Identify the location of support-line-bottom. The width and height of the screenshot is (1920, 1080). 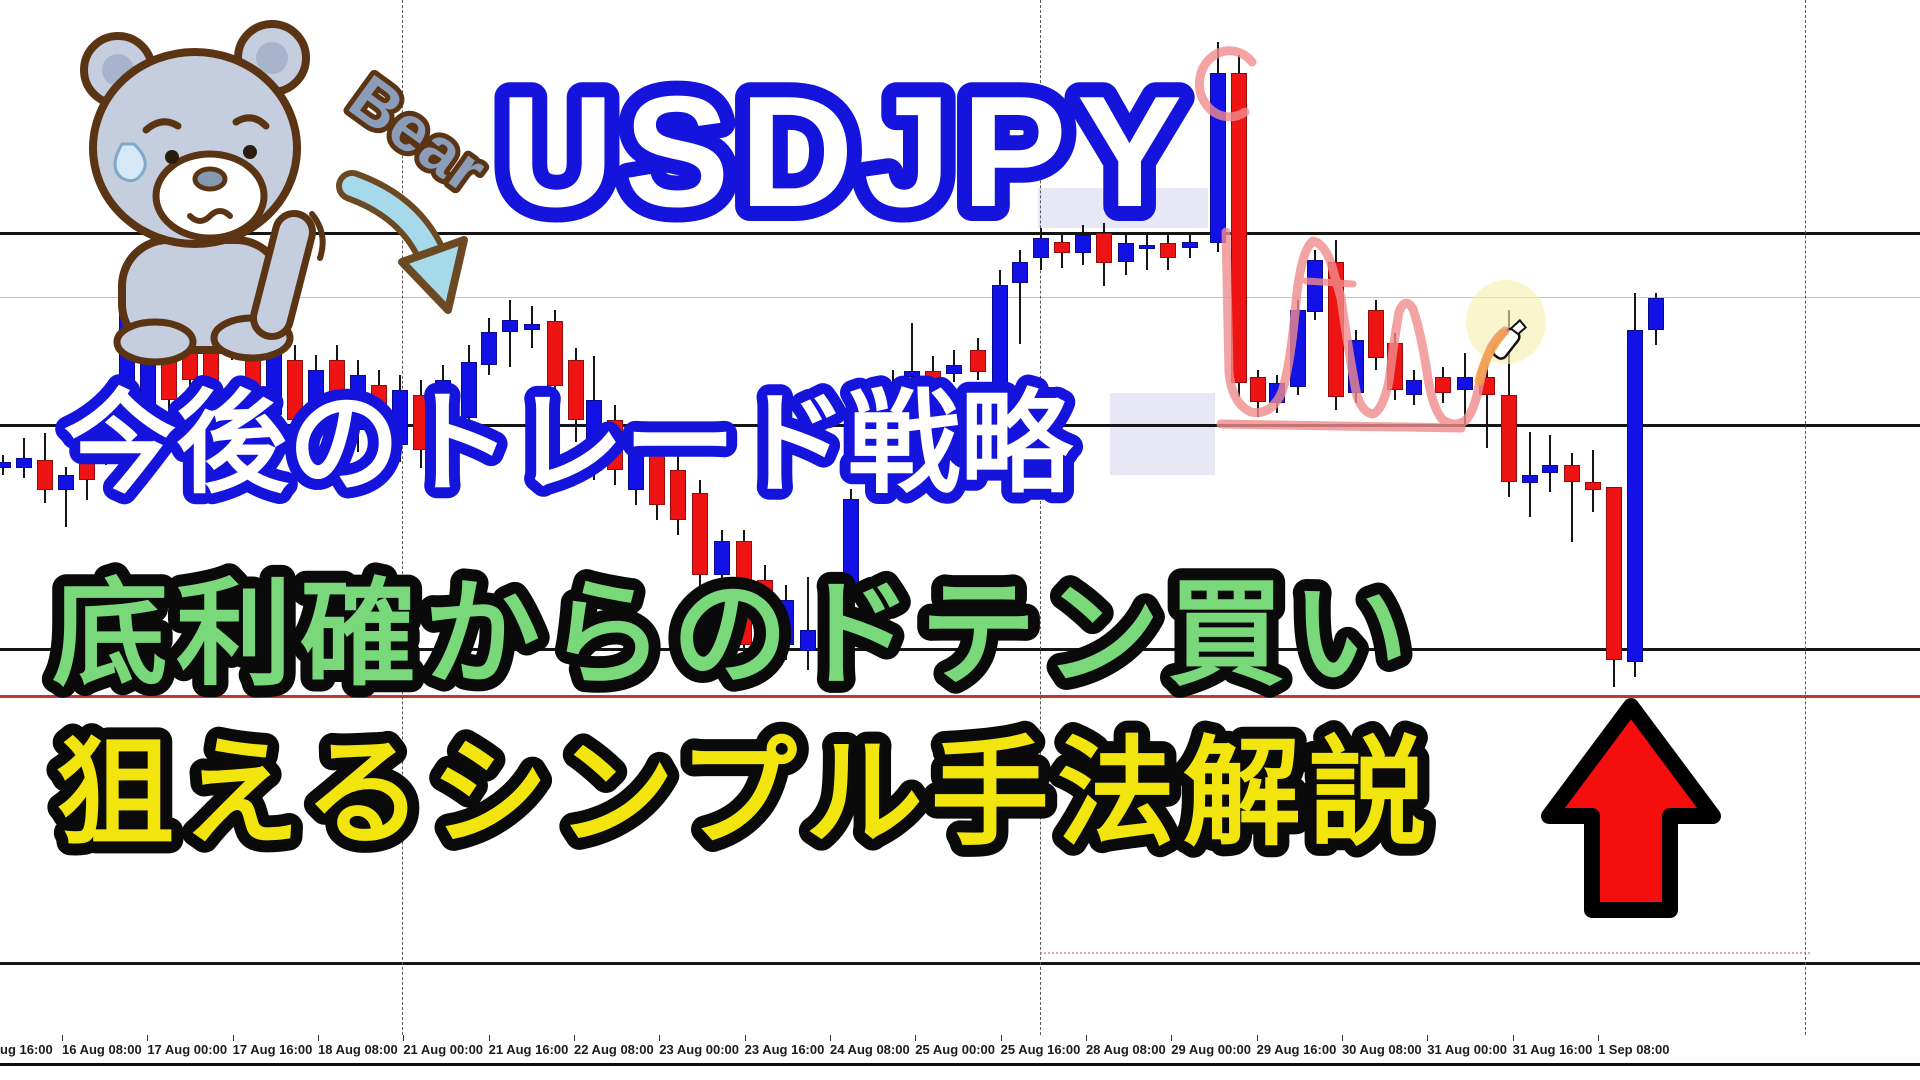
(960, 963).